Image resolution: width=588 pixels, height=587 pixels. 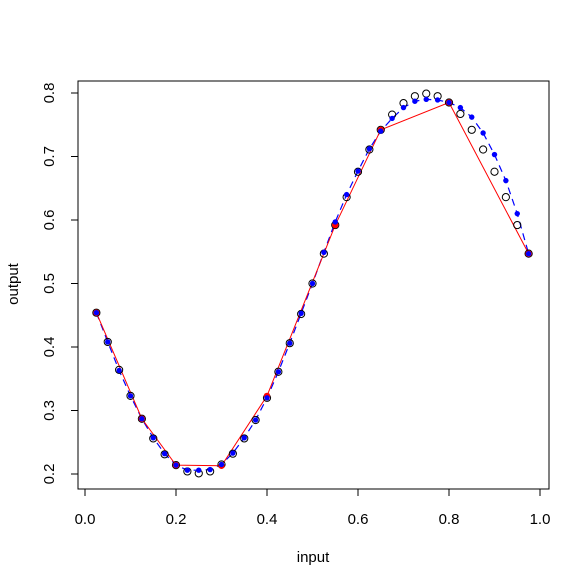 I want to click on y-tick-label: 0.4, so click(x=49, y=347).